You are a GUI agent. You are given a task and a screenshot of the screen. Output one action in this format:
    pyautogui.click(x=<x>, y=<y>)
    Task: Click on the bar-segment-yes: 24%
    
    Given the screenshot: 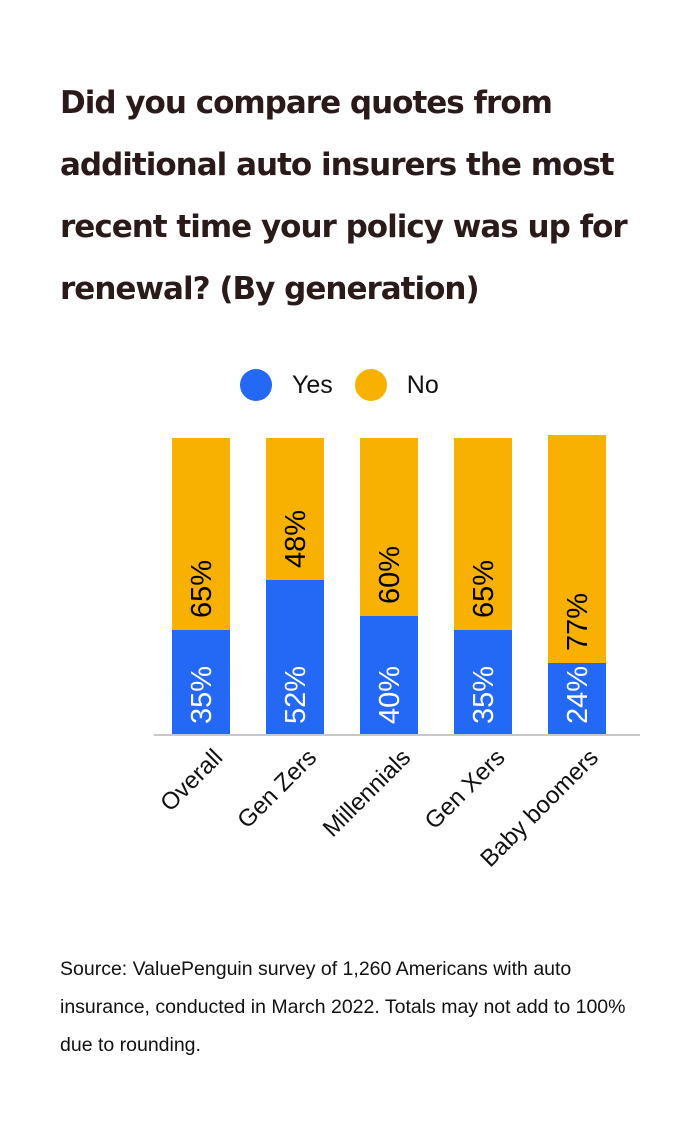 What is the action you would take?
    pyautogui.click(x=577, y=698)
    